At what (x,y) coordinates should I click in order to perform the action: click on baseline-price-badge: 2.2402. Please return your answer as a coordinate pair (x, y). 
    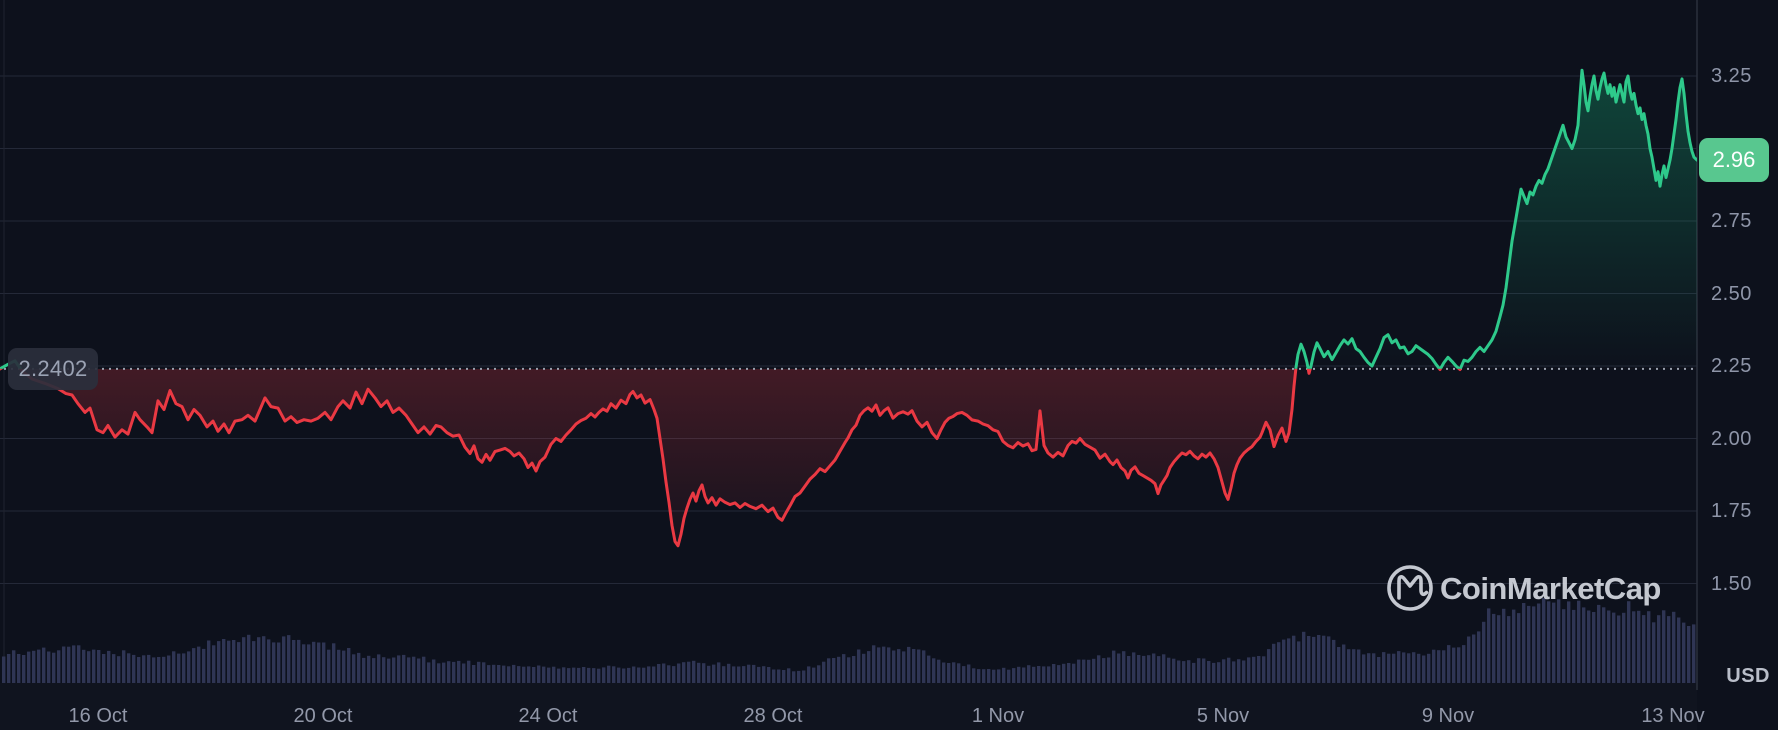
    Looking at the image, I should click on (53, 369).